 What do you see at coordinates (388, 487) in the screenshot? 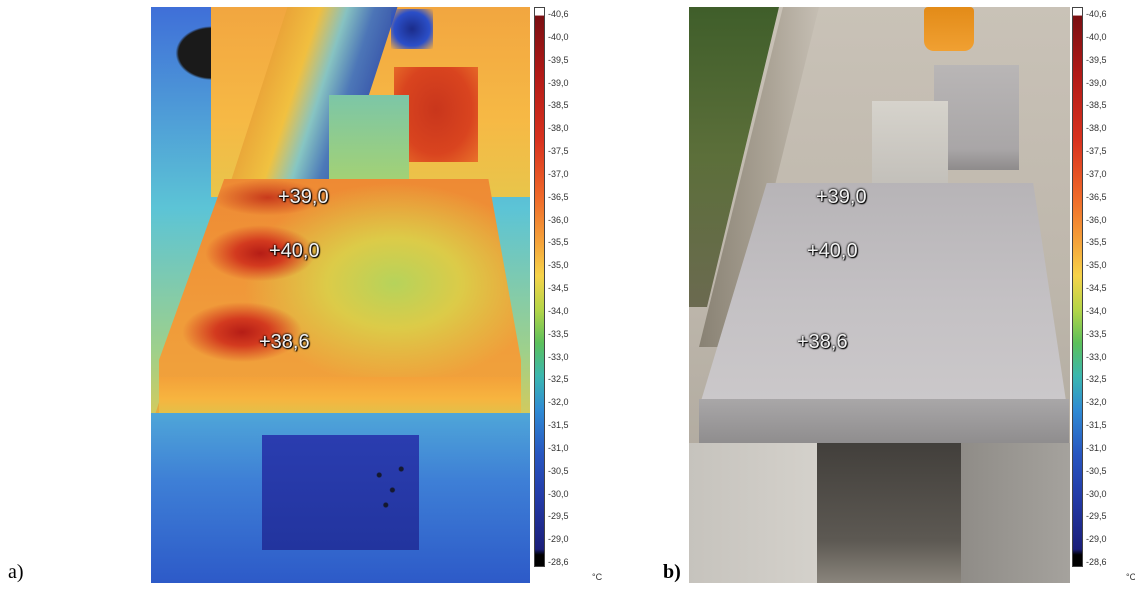
I see `speckle-marks` at bounding box center [388, 487].